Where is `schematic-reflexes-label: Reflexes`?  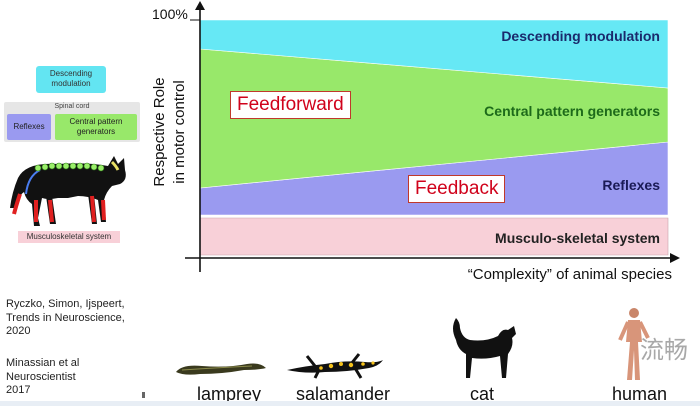
schematic-reflexes-label: Reflexes is located at coordinates (29, 126).